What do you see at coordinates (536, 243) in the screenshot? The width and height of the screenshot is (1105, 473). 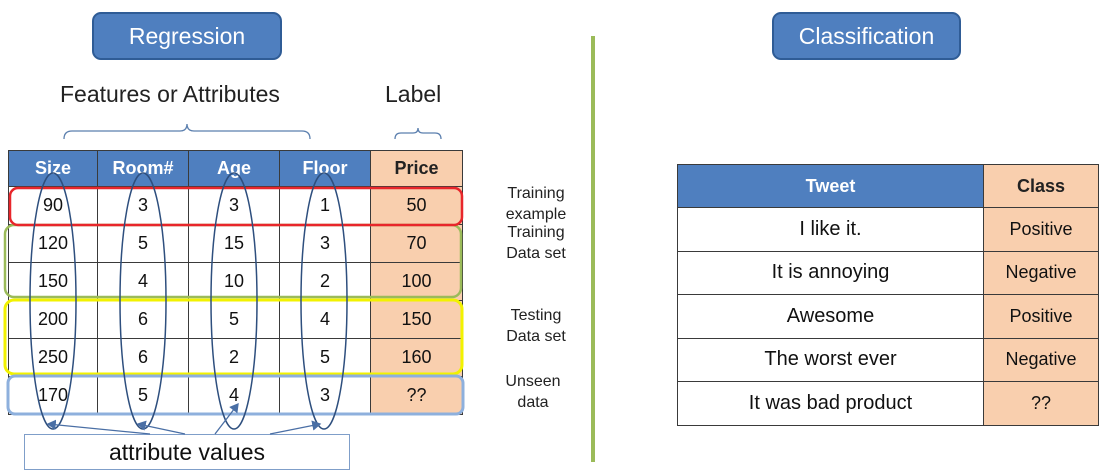 I see `note-training-data-set: Training Data set` at bounding box center [536, 243].